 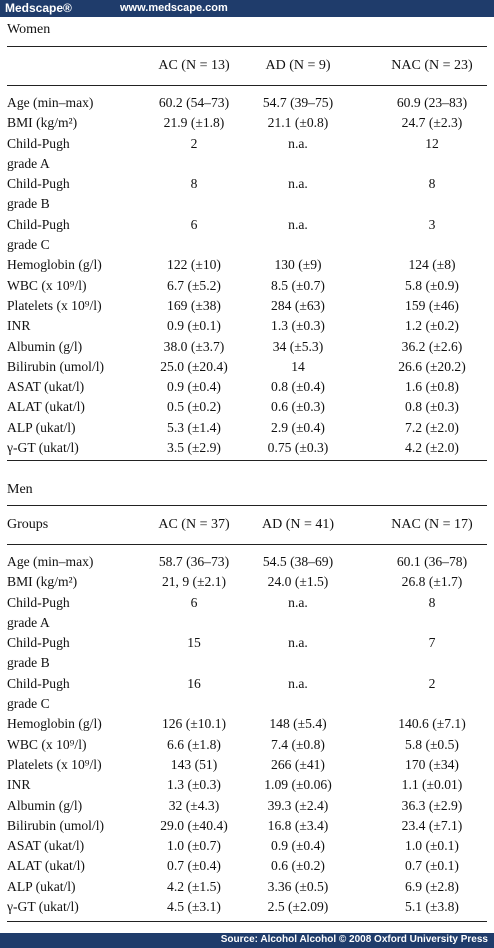 What do you see at coordinates (298, 102) in the screenshot?
I see `ad-value: 54.7 (39–75)` at bounding box center [298, 102].